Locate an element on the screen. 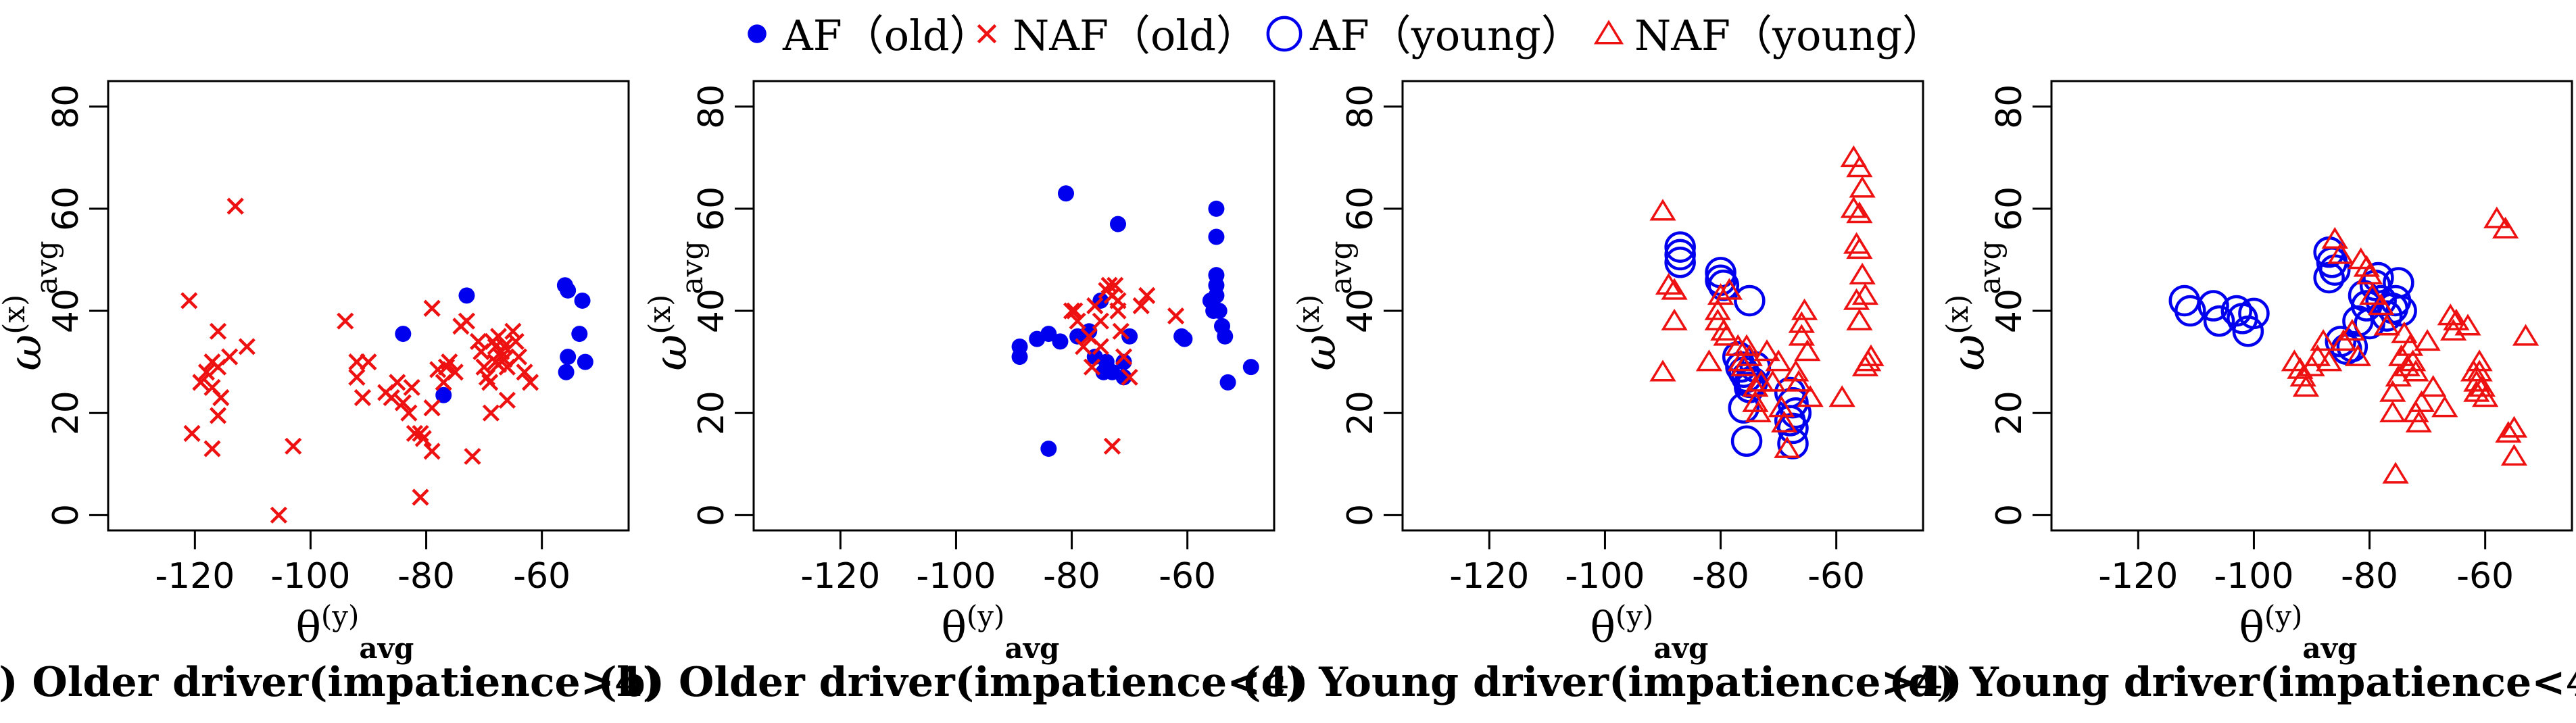  legend-label: AF（young） is located at coordinates (1446, 35).